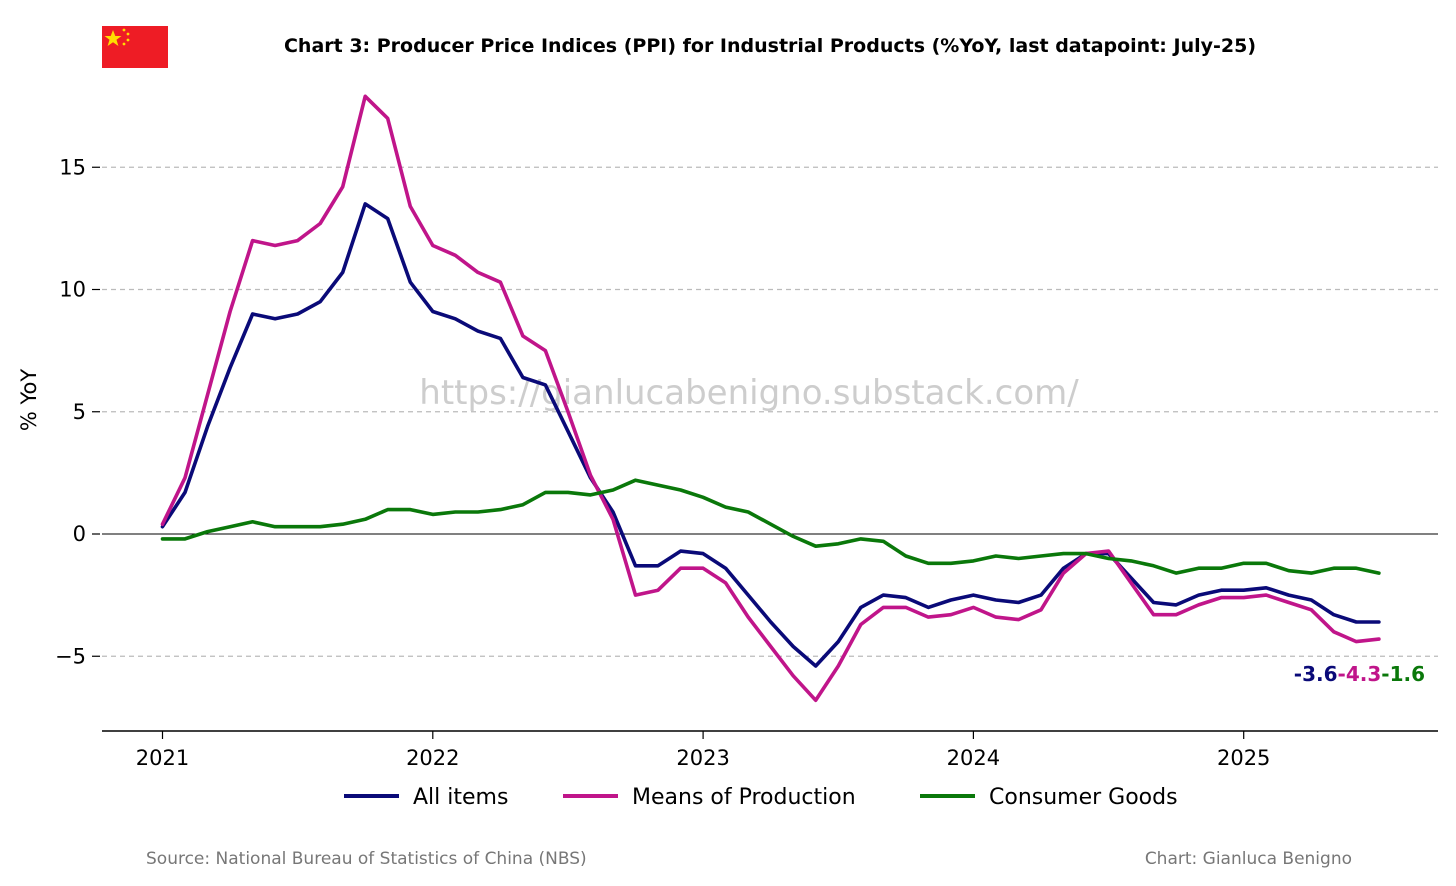  I want to click on flag-background, so click(135, 47).